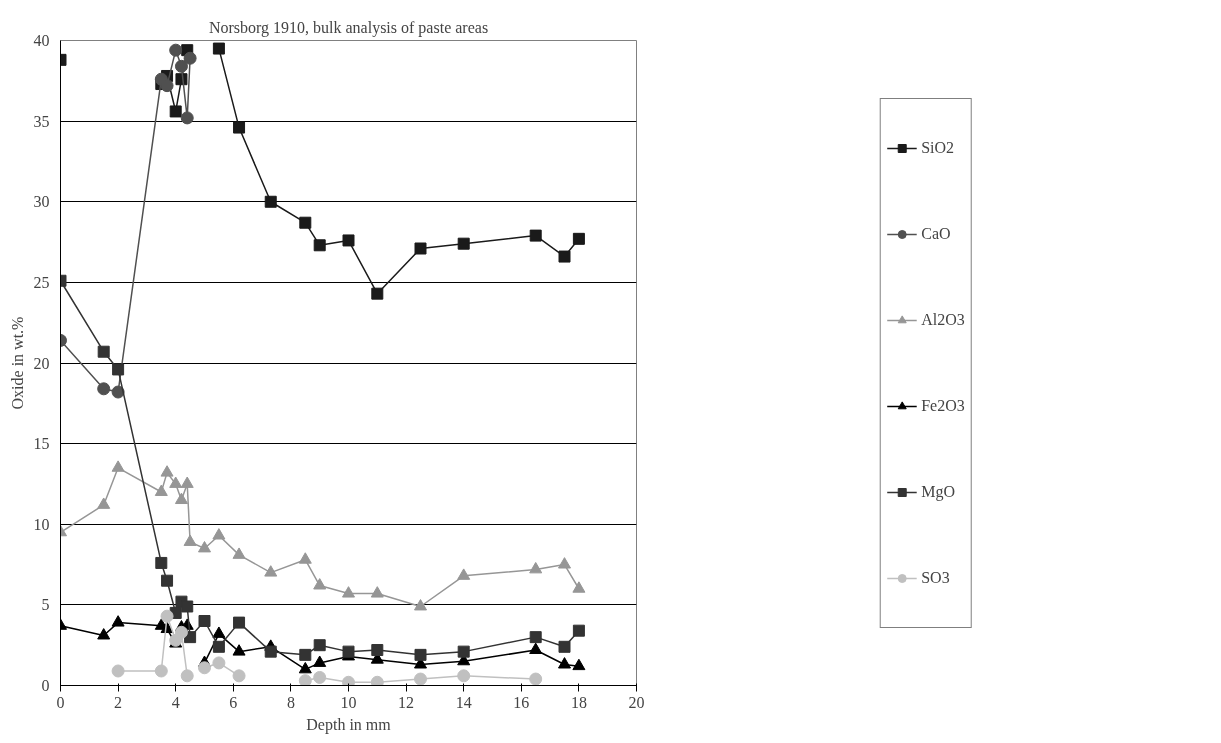  Describe the element at coordinates (41, 524) in the screenshot. I see `y-tick-label: 10` at that location.